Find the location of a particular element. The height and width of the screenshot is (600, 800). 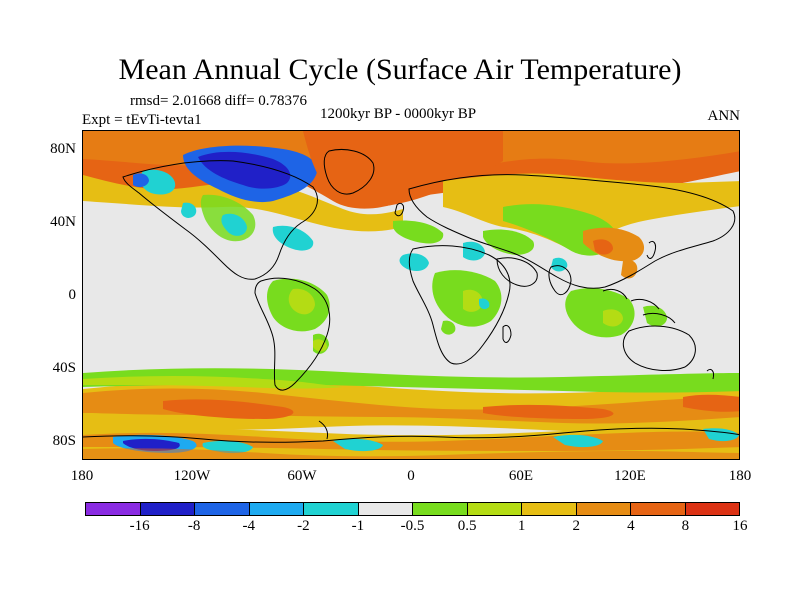

season-label: ANN is located at coordinates (724, 116).